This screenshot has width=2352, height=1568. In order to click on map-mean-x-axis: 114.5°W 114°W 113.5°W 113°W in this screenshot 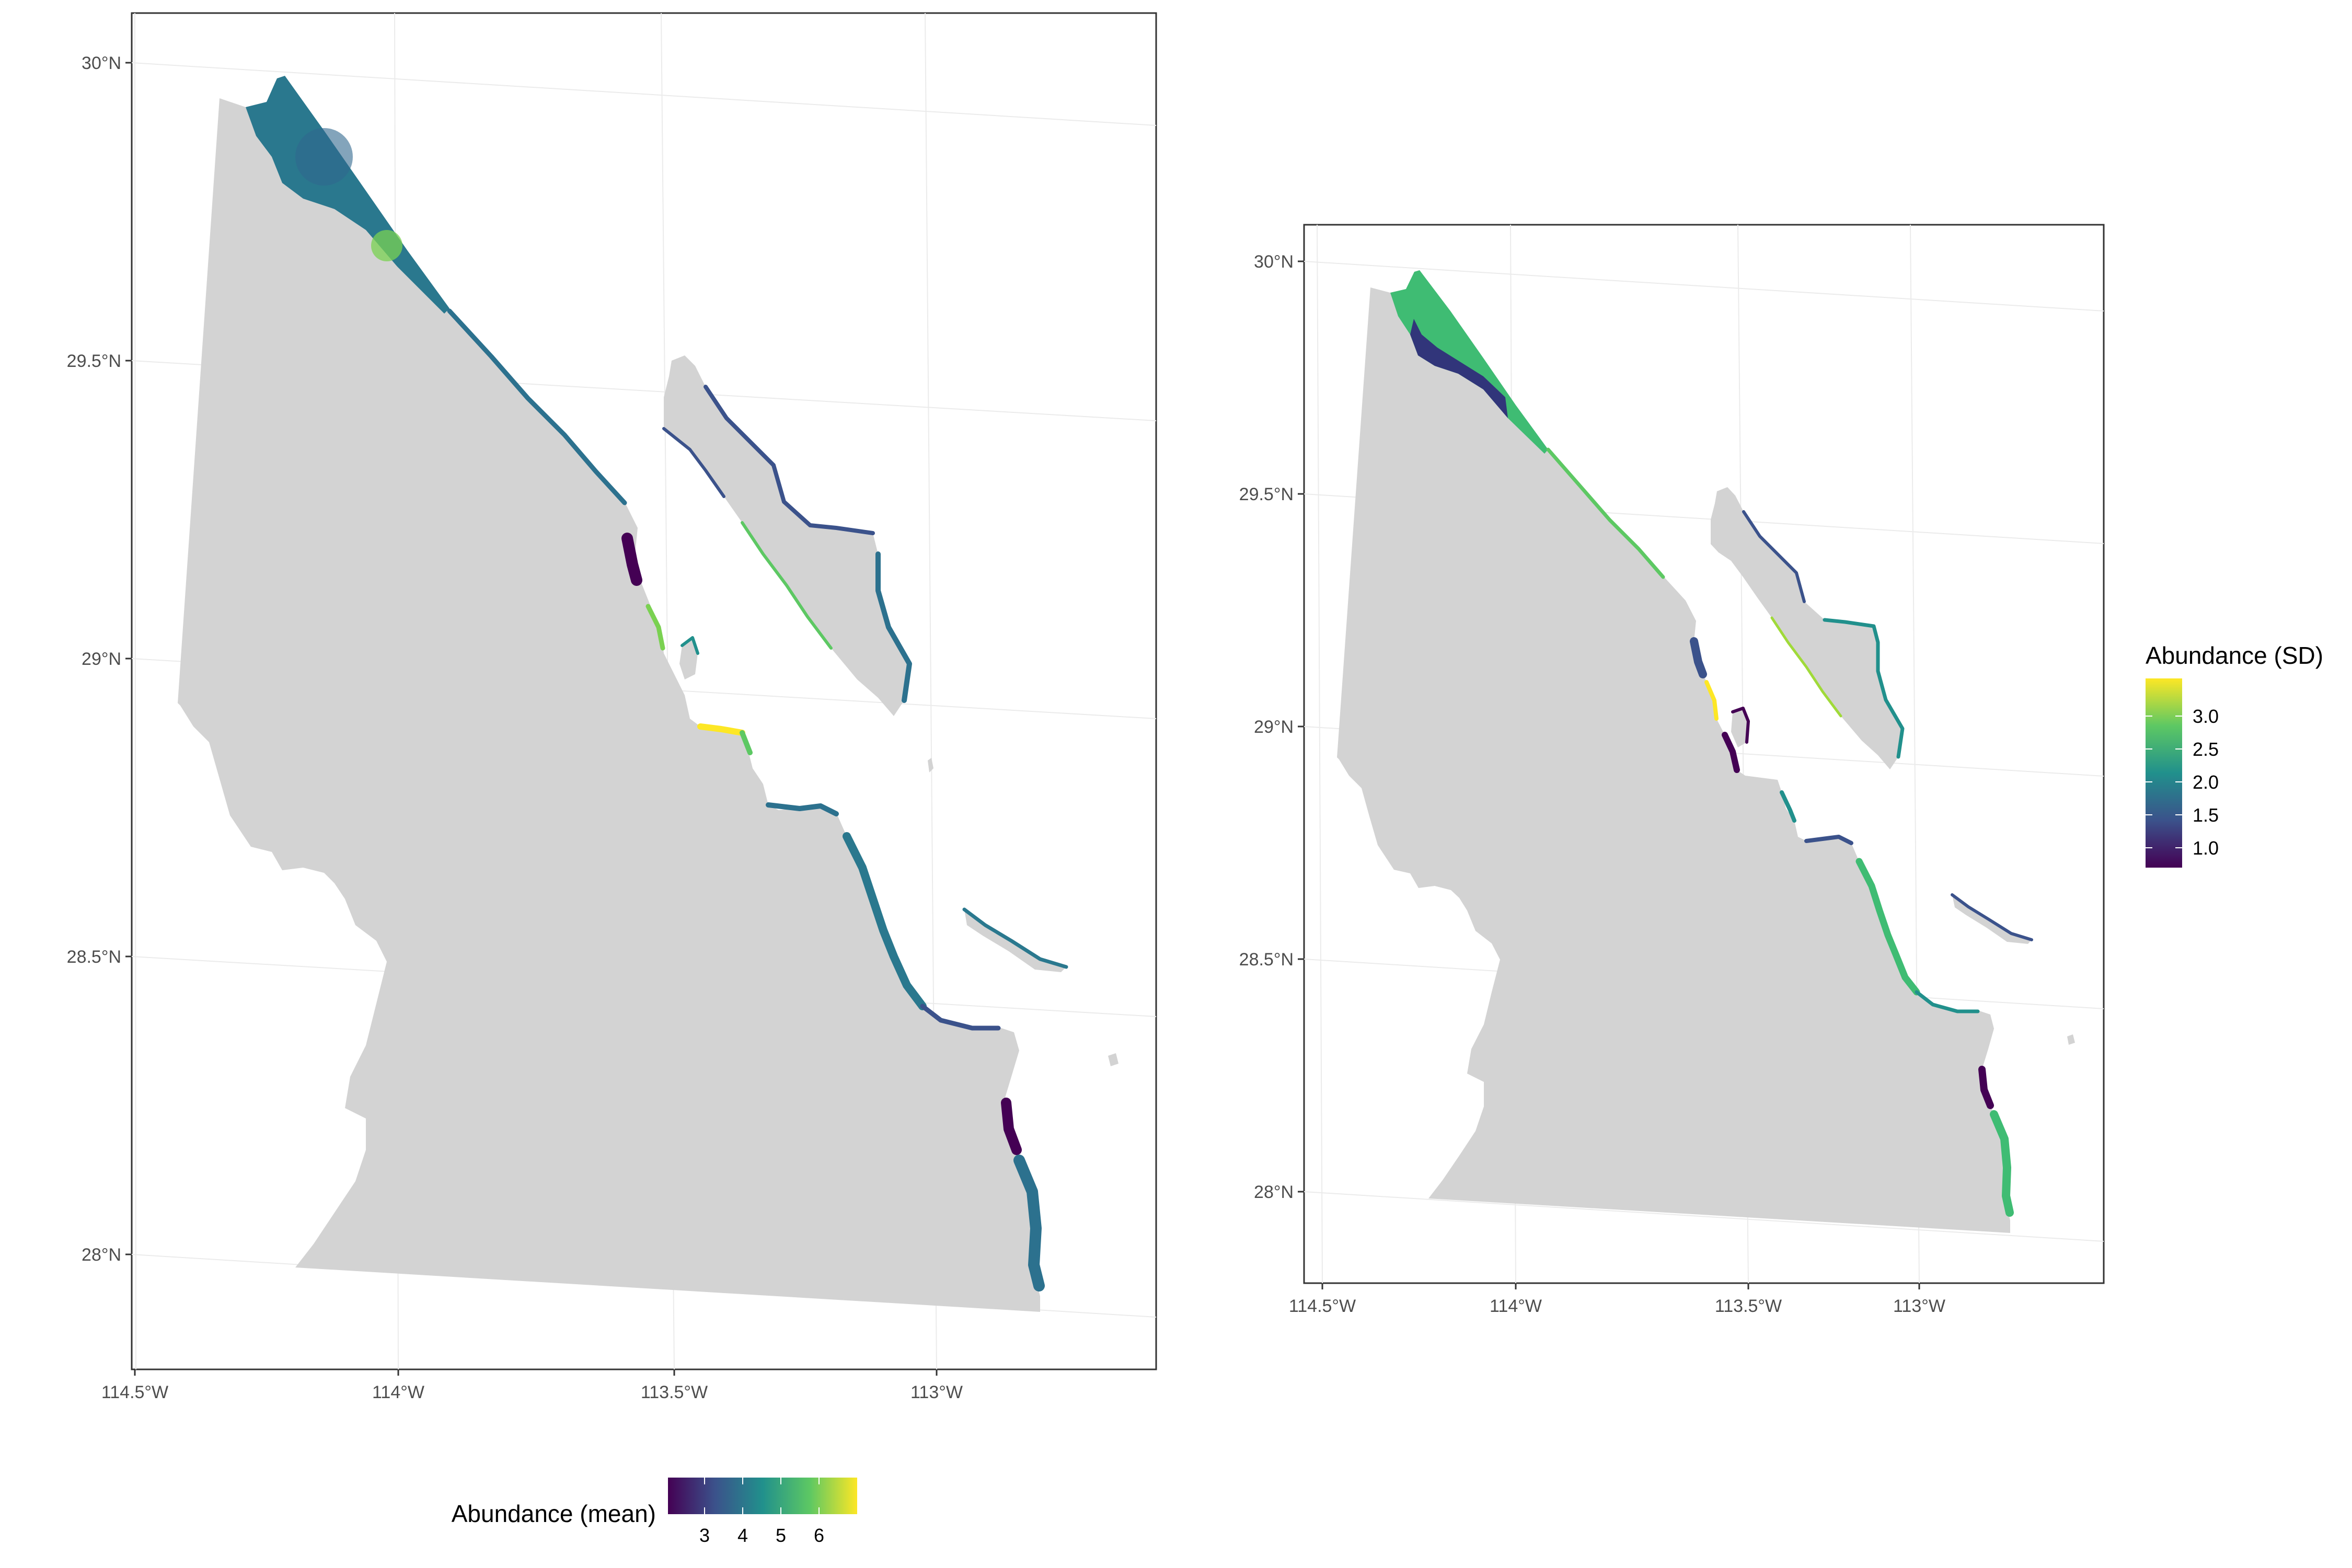, I will do `click(532, 1385)`.